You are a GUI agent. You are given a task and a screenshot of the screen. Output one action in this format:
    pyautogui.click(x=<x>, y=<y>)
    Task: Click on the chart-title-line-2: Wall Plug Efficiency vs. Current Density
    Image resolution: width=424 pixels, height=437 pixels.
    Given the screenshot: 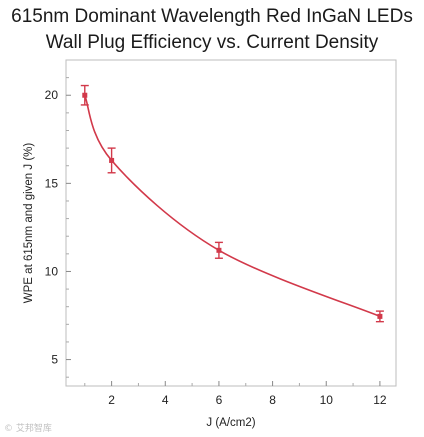 What is the action you would take?
    pyautogui.click(x=212, y=42)
    